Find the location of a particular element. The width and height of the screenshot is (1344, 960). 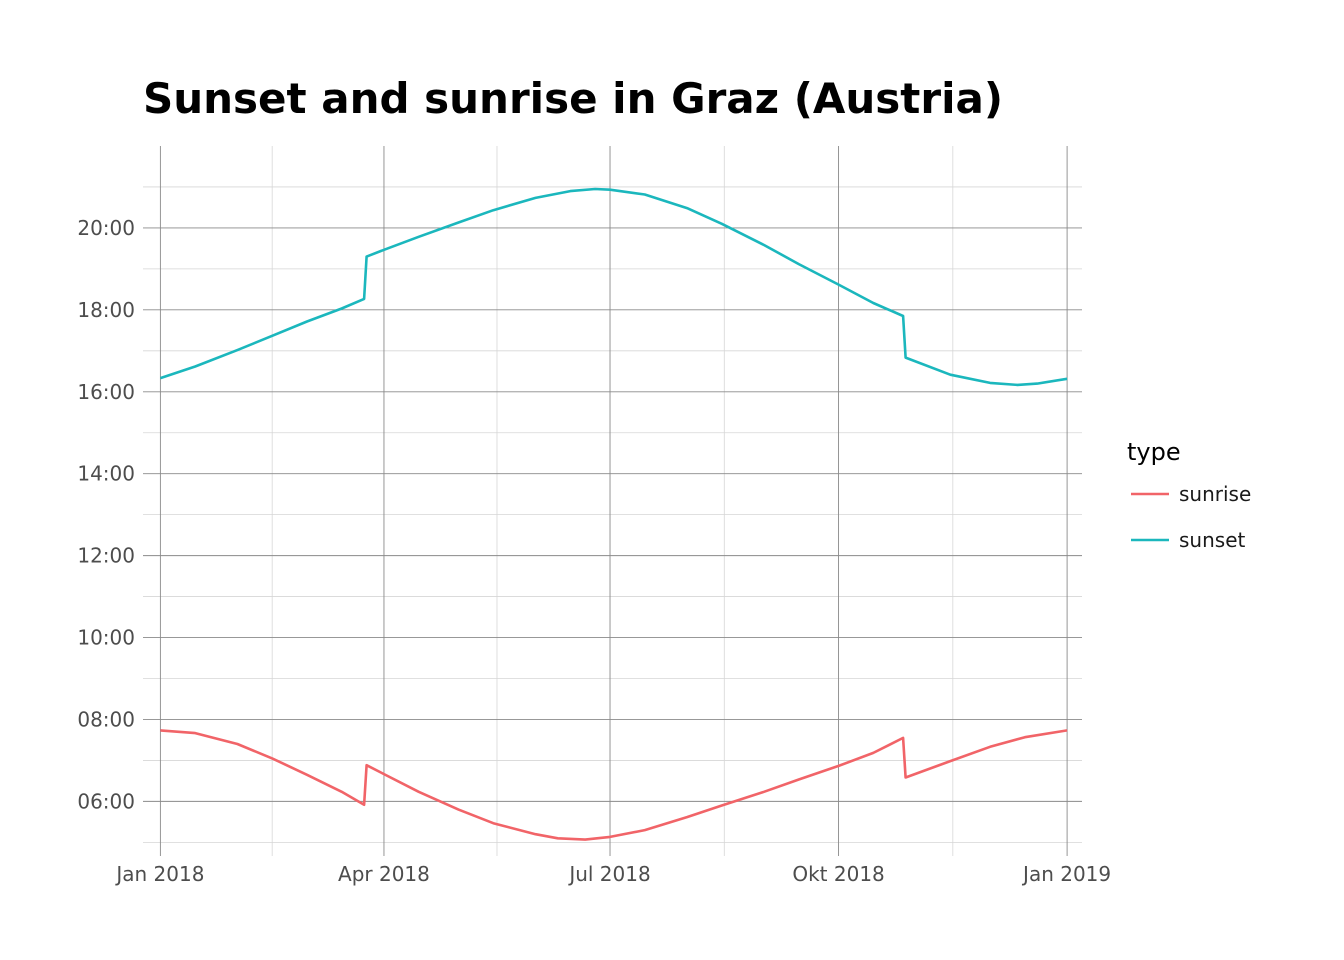

legend-title: type is located at coordinates (1154, 452).